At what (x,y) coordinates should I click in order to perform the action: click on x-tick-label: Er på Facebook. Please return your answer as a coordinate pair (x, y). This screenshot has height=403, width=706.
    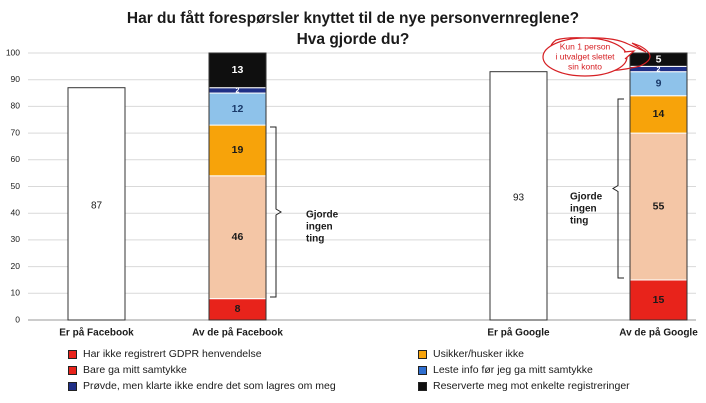
    Looking at the image, I should click on (96, 333).